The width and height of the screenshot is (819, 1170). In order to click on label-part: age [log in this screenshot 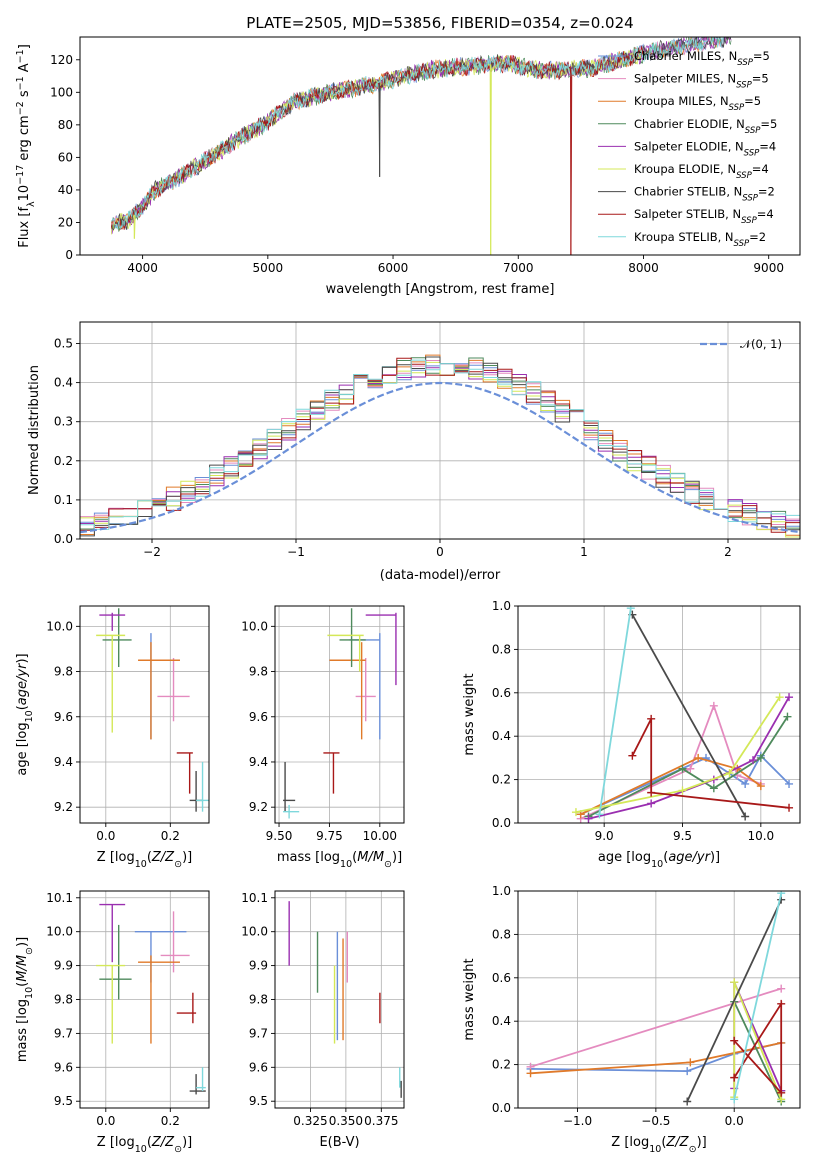, I will do `click(624, 857)`.